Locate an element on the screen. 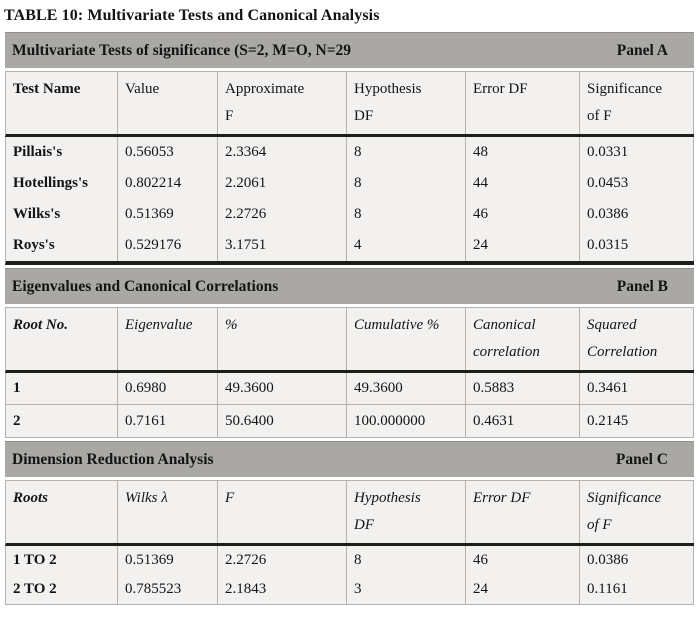 The width and height of the screenshot is (698, 624). table-cell: 4 is located at coordinates (406, 245).